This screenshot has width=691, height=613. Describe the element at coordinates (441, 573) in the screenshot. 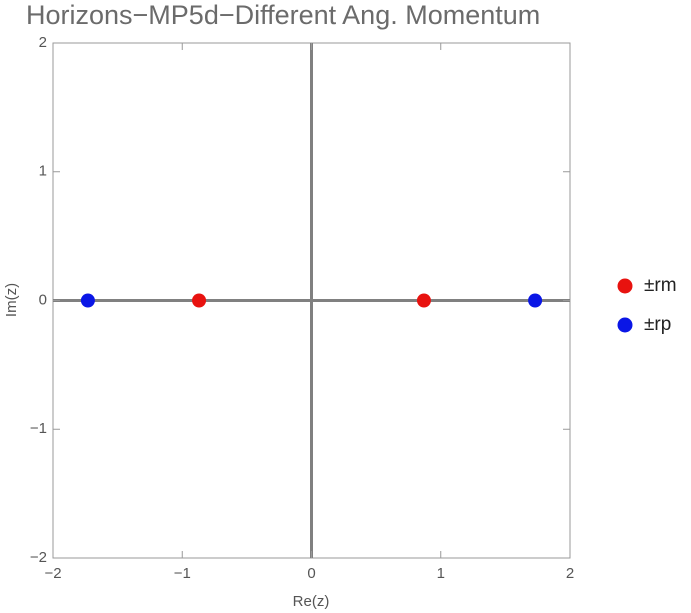

I see `x-tick-label: 1` at that location.